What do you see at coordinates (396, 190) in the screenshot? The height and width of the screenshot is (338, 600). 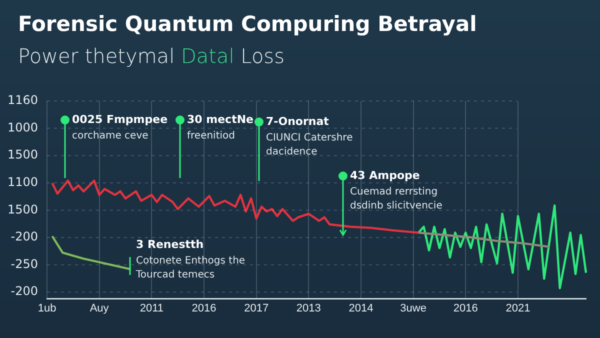 I see `annotation: 43 Ampope Cuemad rerrsting dsdinb slicitvencie` at bounding box center [396, 190].